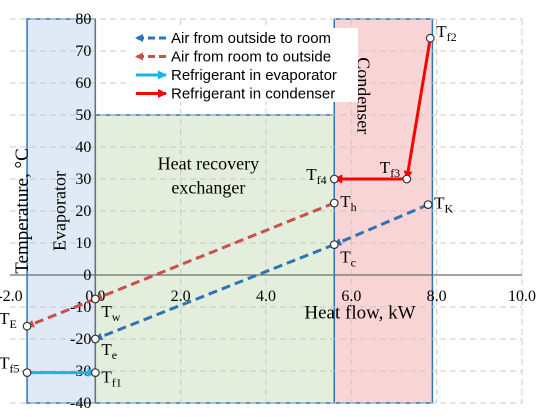 This screenshot has width=550, height=417. What do you see at coordinates (8, 320) in the screenshot?
I see `point-TE-label: TE` at bounding box center [8, 320].